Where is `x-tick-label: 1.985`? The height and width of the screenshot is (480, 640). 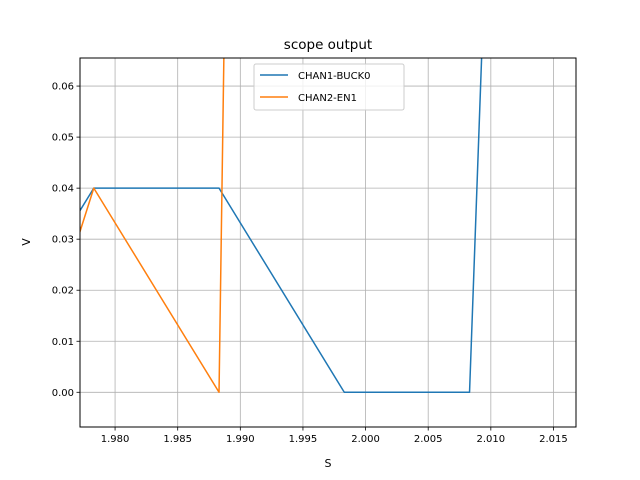 x-tick-label: 1.985 is located at coordinates (177, 439).